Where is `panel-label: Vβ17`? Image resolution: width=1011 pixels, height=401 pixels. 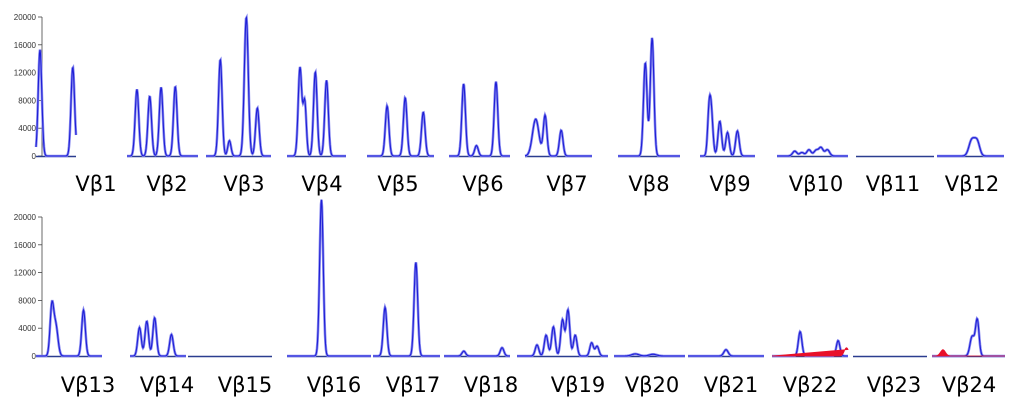 panel-label: Vβ17 is located at coordinates (413, 385).